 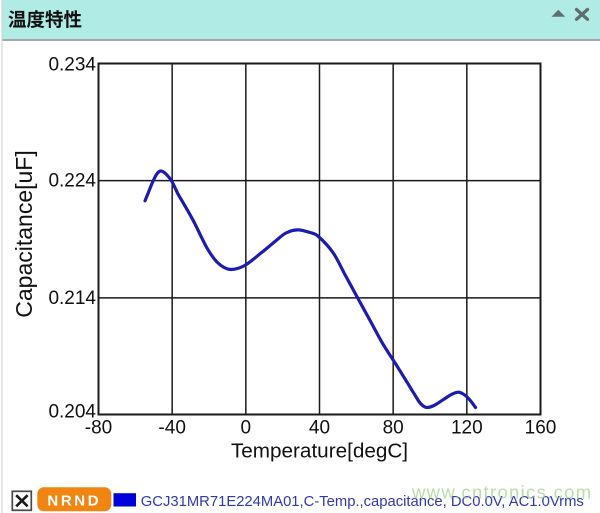 I want to click on svg-text: 0.234, so click(x=72, y=64).